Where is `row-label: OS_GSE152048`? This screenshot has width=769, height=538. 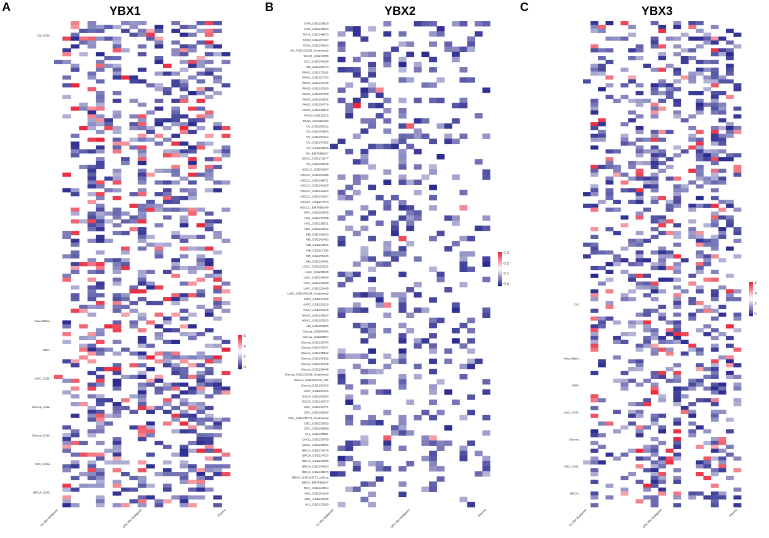
row-label: OS_GSE152048 is located at coordinates (317, 164).